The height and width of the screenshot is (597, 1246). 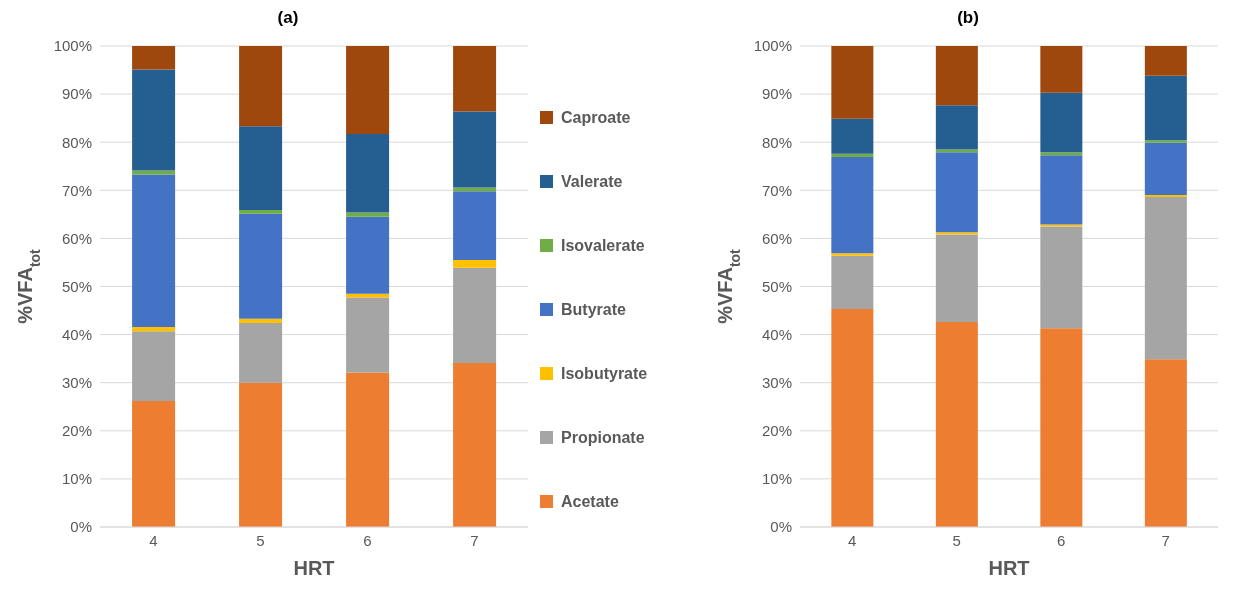 I want to click on legend-label: Caproate, so click(x=596, y=117).